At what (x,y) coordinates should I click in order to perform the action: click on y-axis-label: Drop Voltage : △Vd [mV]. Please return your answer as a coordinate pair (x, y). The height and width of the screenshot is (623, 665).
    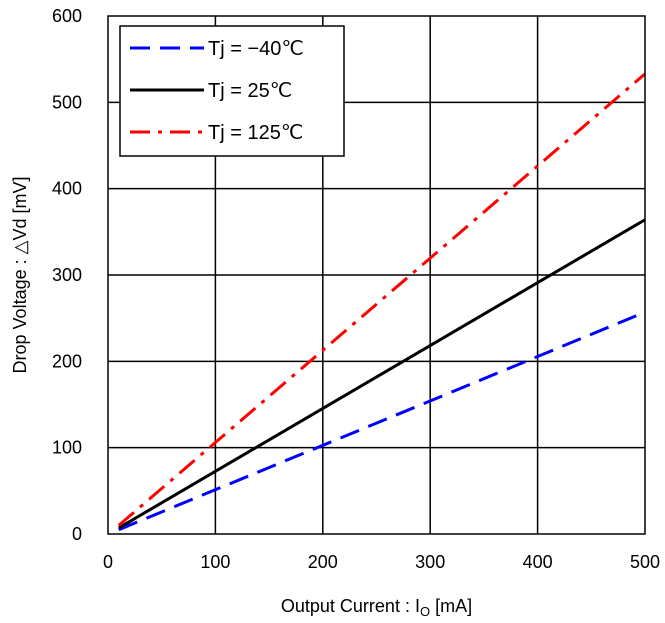
    Looking at the image, I should click on (20, 275).